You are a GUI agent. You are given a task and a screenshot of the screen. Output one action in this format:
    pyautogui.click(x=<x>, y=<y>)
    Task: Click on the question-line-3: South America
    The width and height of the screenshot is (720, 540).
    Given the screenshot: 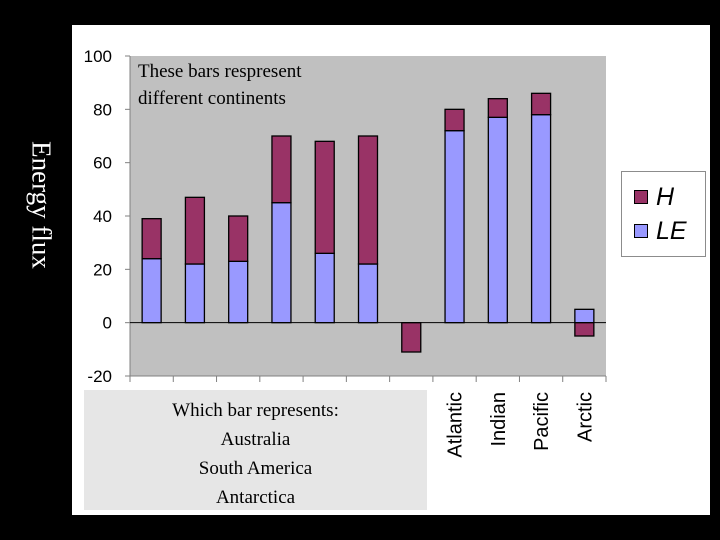 What is the action you would take?
    pyautogui.click(x=255, y=468)
    